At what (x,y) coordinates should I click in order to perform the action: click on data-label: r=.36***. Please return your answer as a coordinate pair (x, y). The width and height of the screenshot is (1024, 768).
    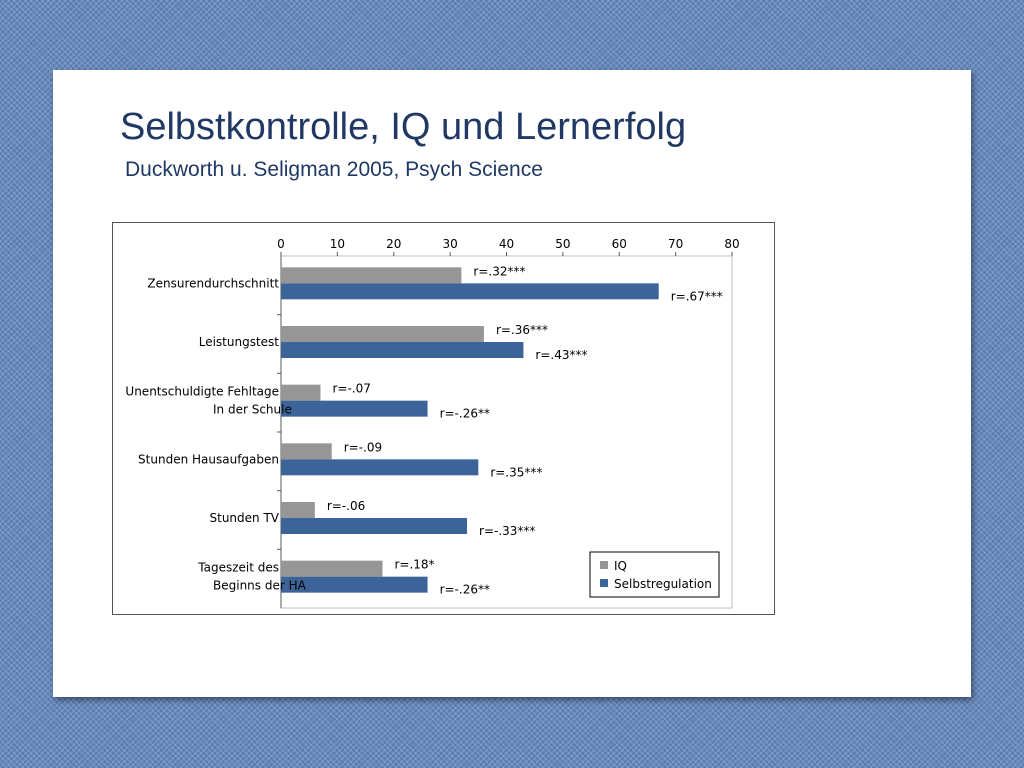
    Looking at the image, I should click on (522, 330).